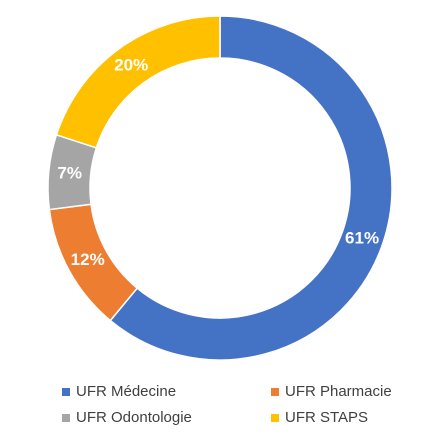 This screenshot has height=436, width=438. Describe the element at coordinates (131, 64) in the screenshot. I see `data-label: 20%` at that location.